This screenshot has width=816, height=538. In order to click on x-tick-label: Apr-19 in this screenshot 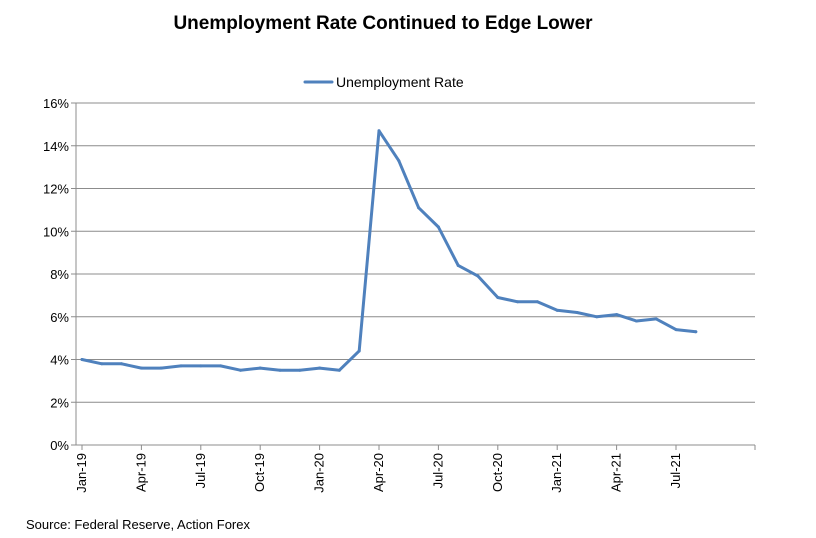, I will do `click(140, 472)`.